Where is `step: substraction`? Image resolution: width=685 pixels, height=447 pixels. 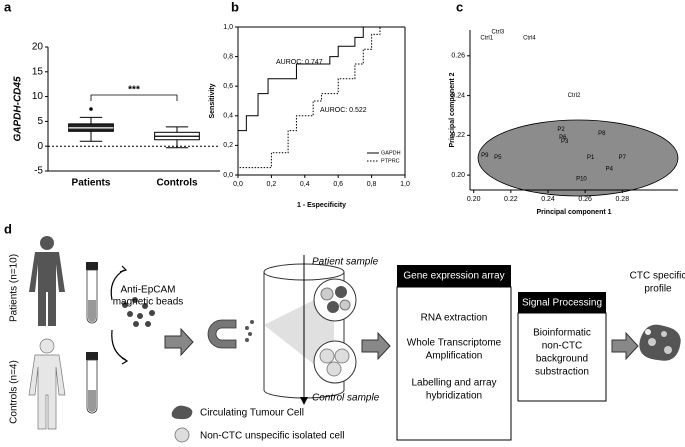
step: substraction is located at coordinates (562, 372).